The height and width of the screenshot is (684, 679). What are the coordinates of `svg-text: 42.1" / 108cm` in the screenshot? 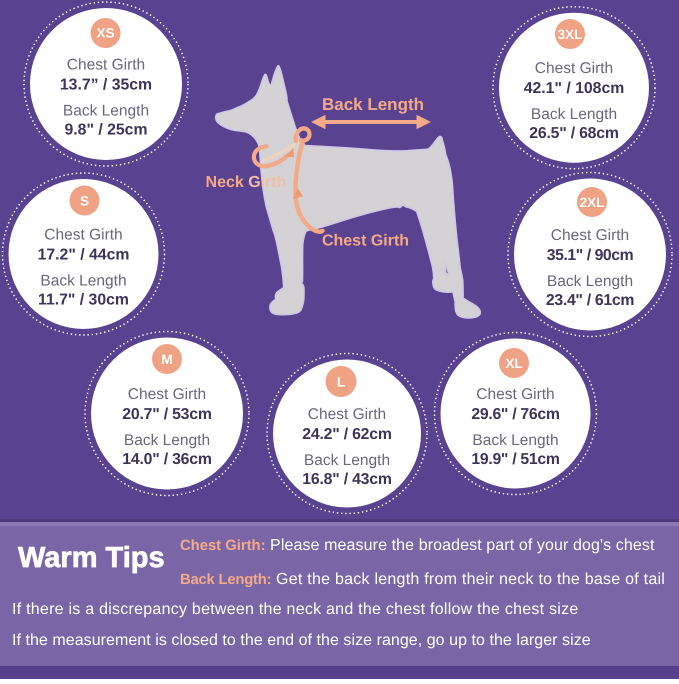 It's located at (574, 88).